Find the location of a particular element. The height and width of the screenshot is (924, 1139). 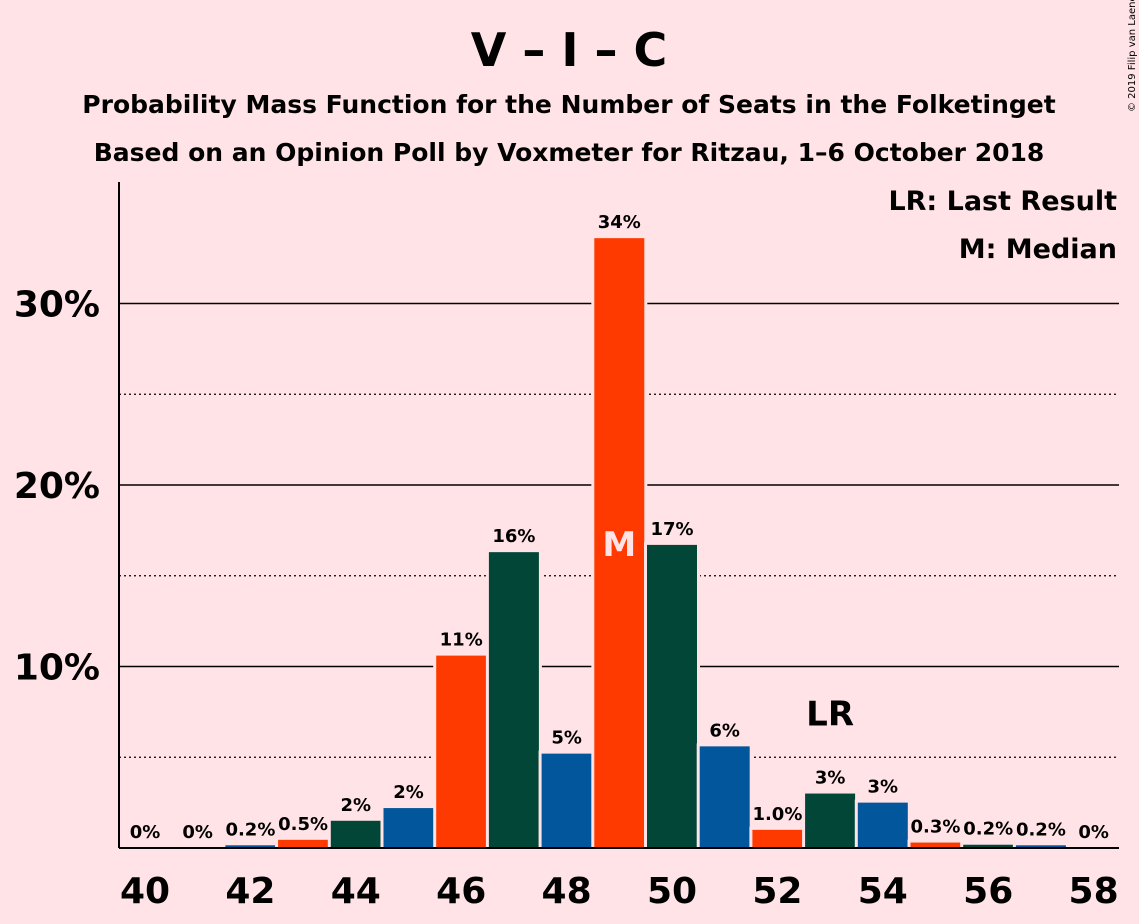

x-tick-label: 58 is located at coordinates (1094, 891).